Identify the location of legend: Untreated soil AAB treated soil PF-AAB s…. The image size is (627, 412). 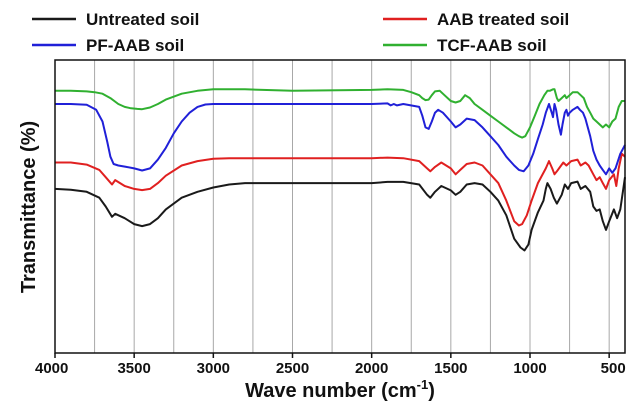
(300, 32).